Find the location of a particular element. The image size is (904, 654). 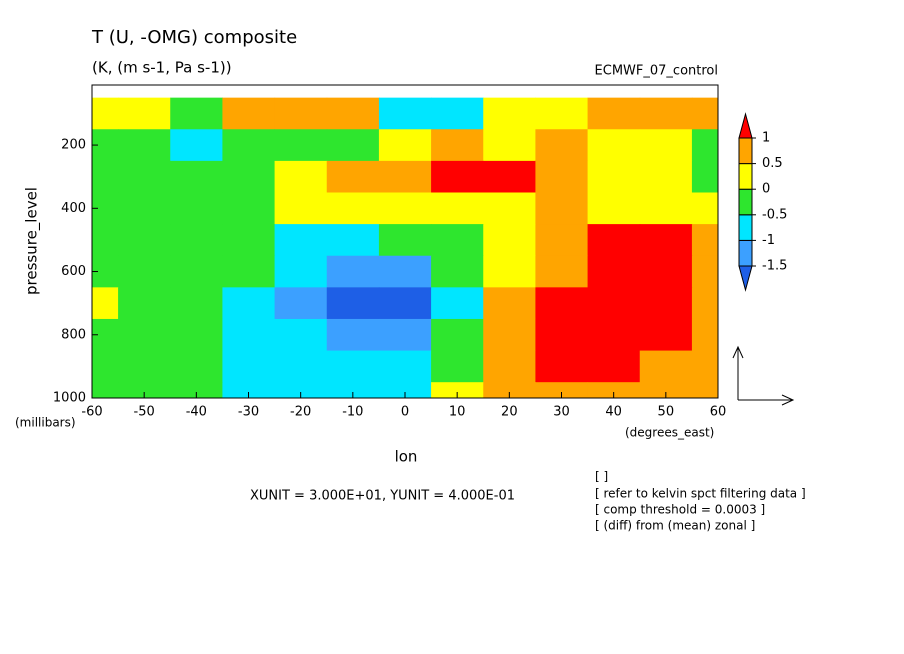

x-axis-units: (degrees_east) is located at coordinates (669, 433).